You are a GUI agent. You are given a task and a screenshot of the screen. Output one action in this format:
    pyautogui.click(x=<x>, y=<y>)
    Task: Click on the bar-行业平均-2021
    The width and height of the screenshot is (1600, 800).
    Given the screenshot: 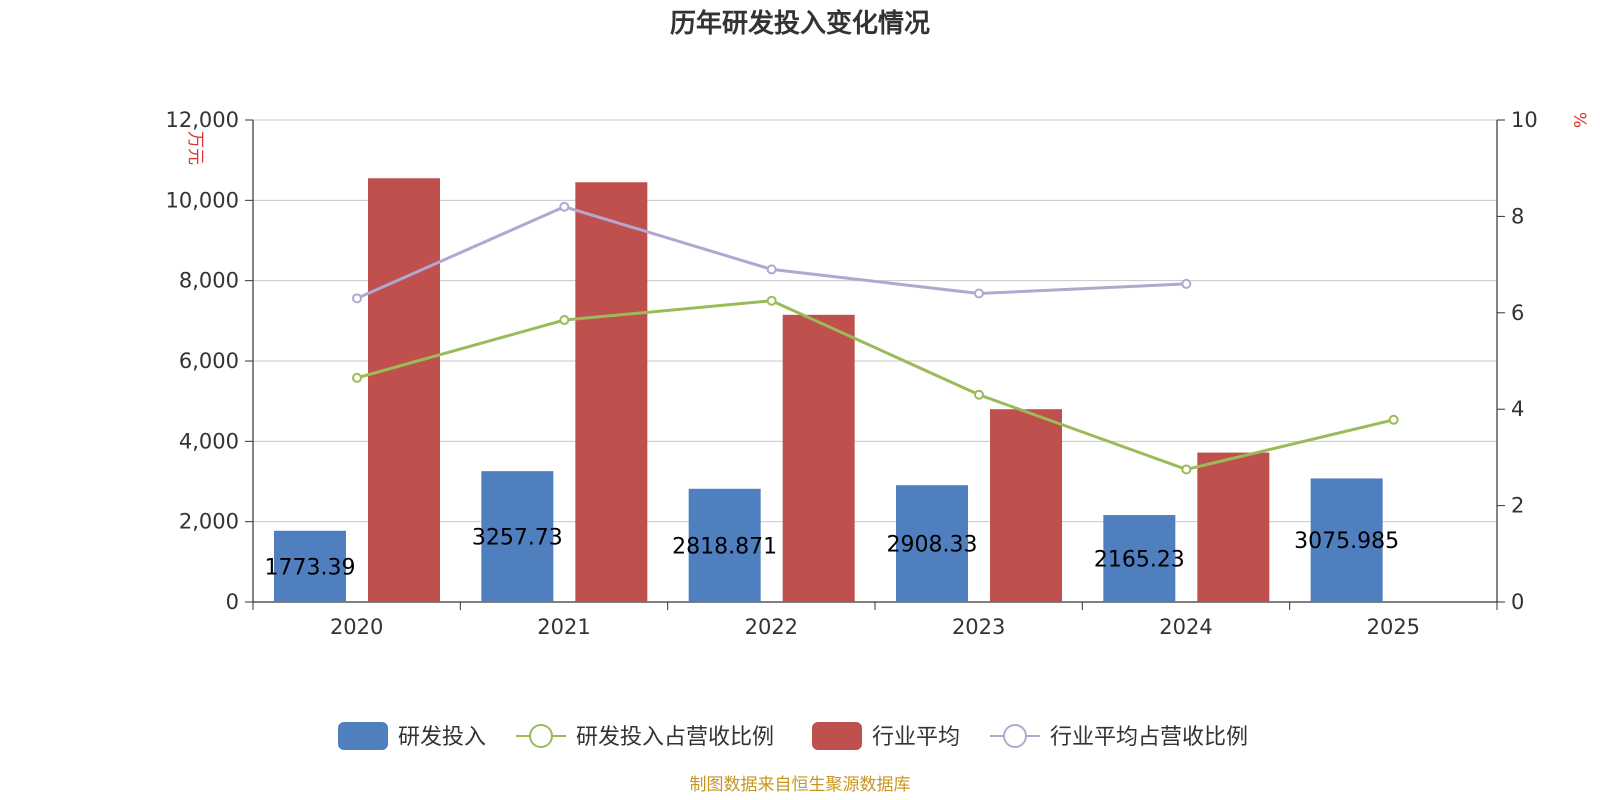 What is the action you would take?
    pyautogui.click(x=611, y=392)
    